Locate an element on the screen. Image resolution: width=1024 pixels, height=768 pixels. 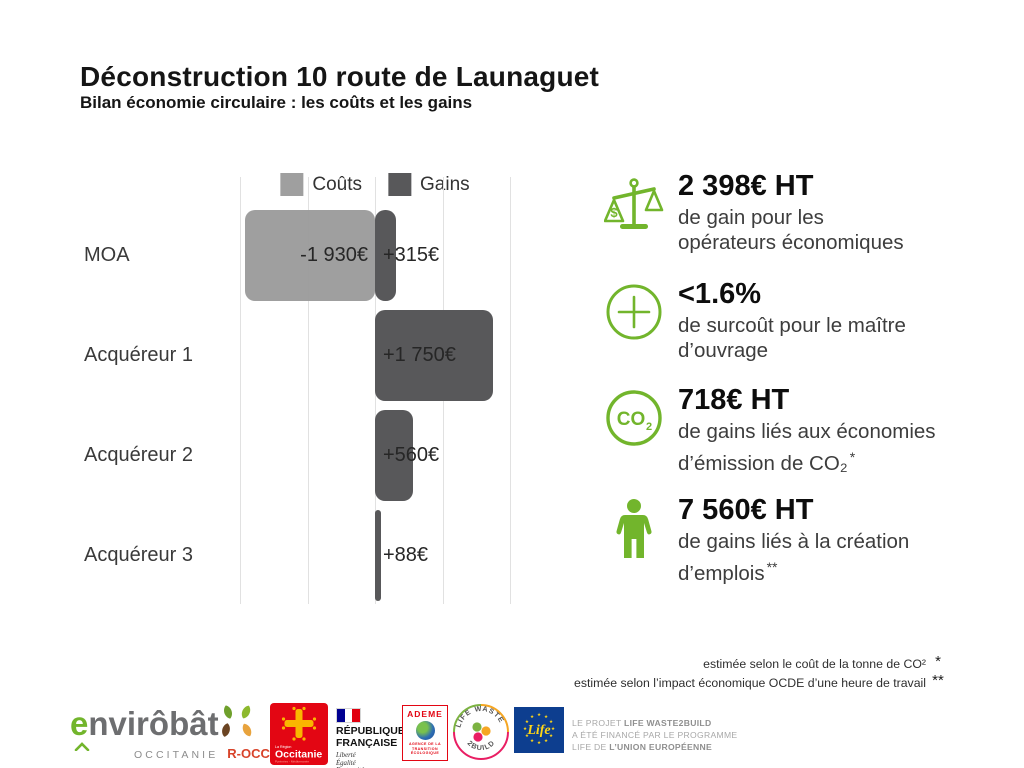
occitanie-laregion-label: La Région is located at coordinates (283, 747).